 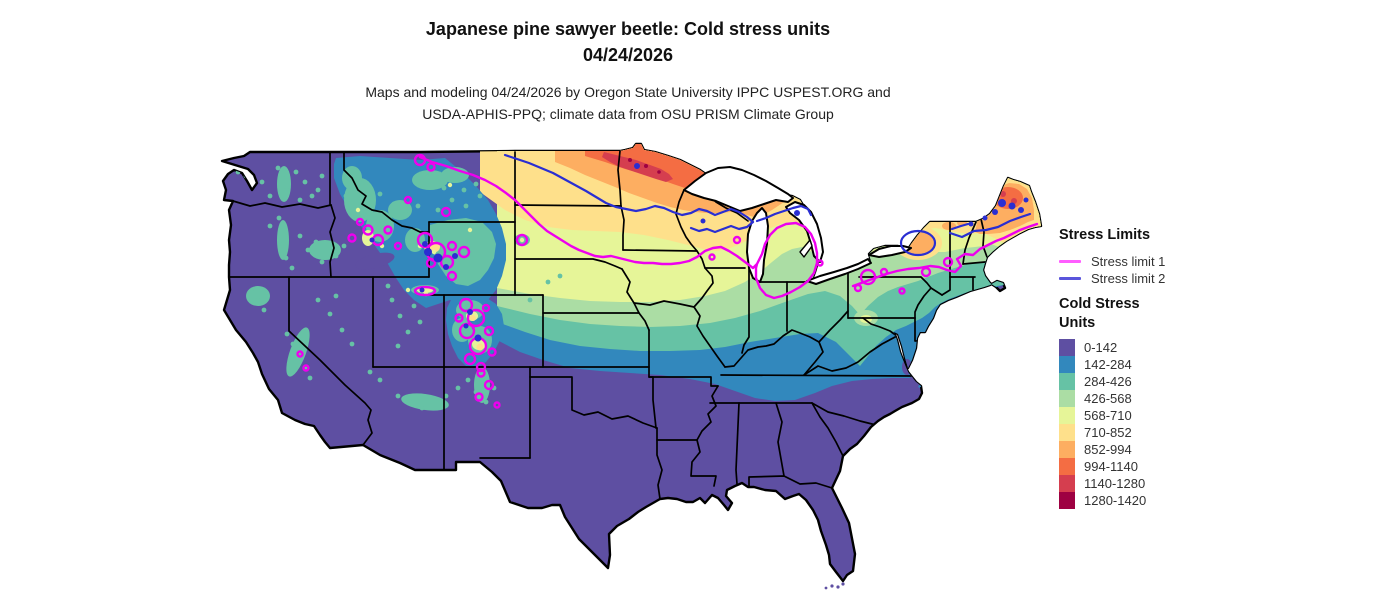 I want to click on lake-michigan, so click(x=757, y=245).